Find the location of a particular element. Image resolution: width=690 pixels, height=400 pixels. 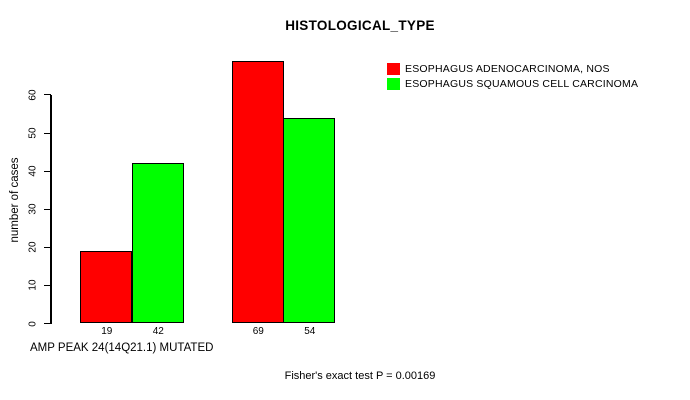

legend-label: ESOPHAGUS SQUAMOUS CELL CARCINOMA is located at coordinates (522, 83).